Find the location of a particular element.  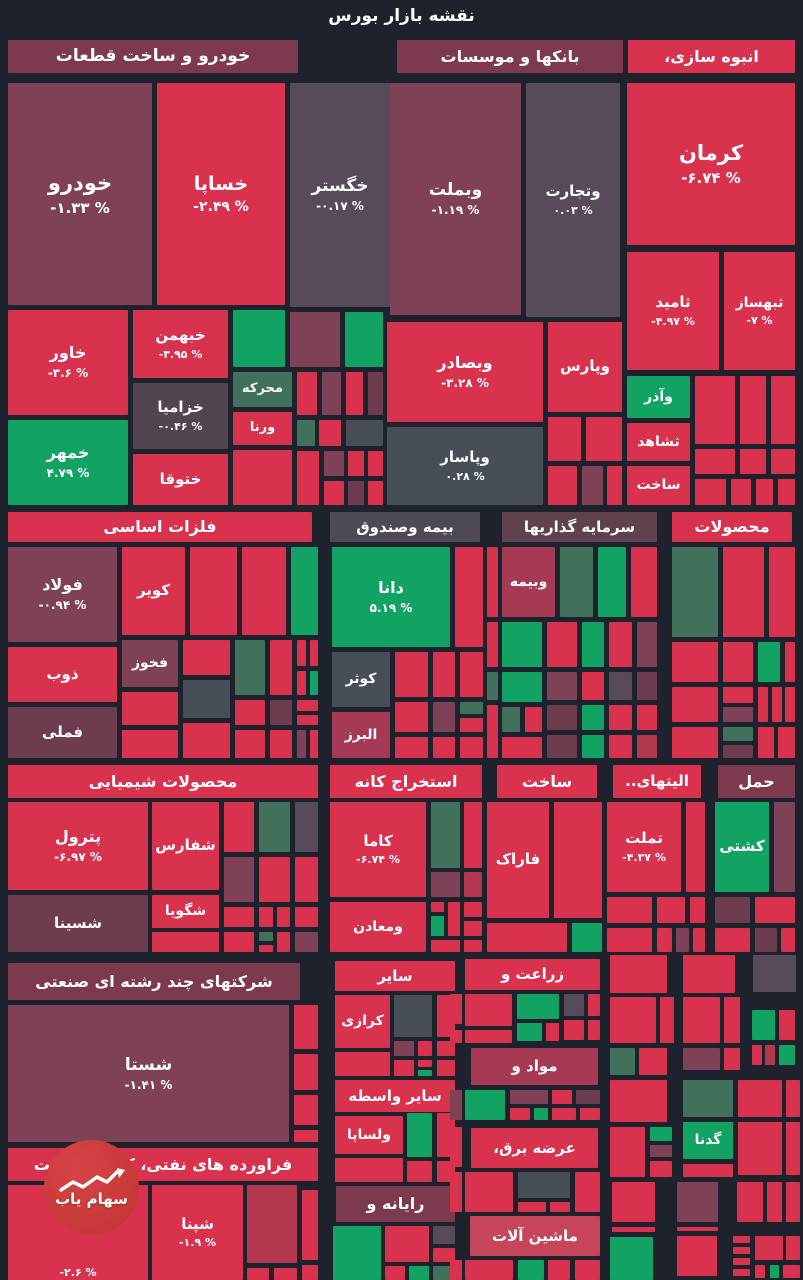

sector-header-conglomerates: شرکتهای چند رشته ای صنعتی is located at coordinates (154, 981).